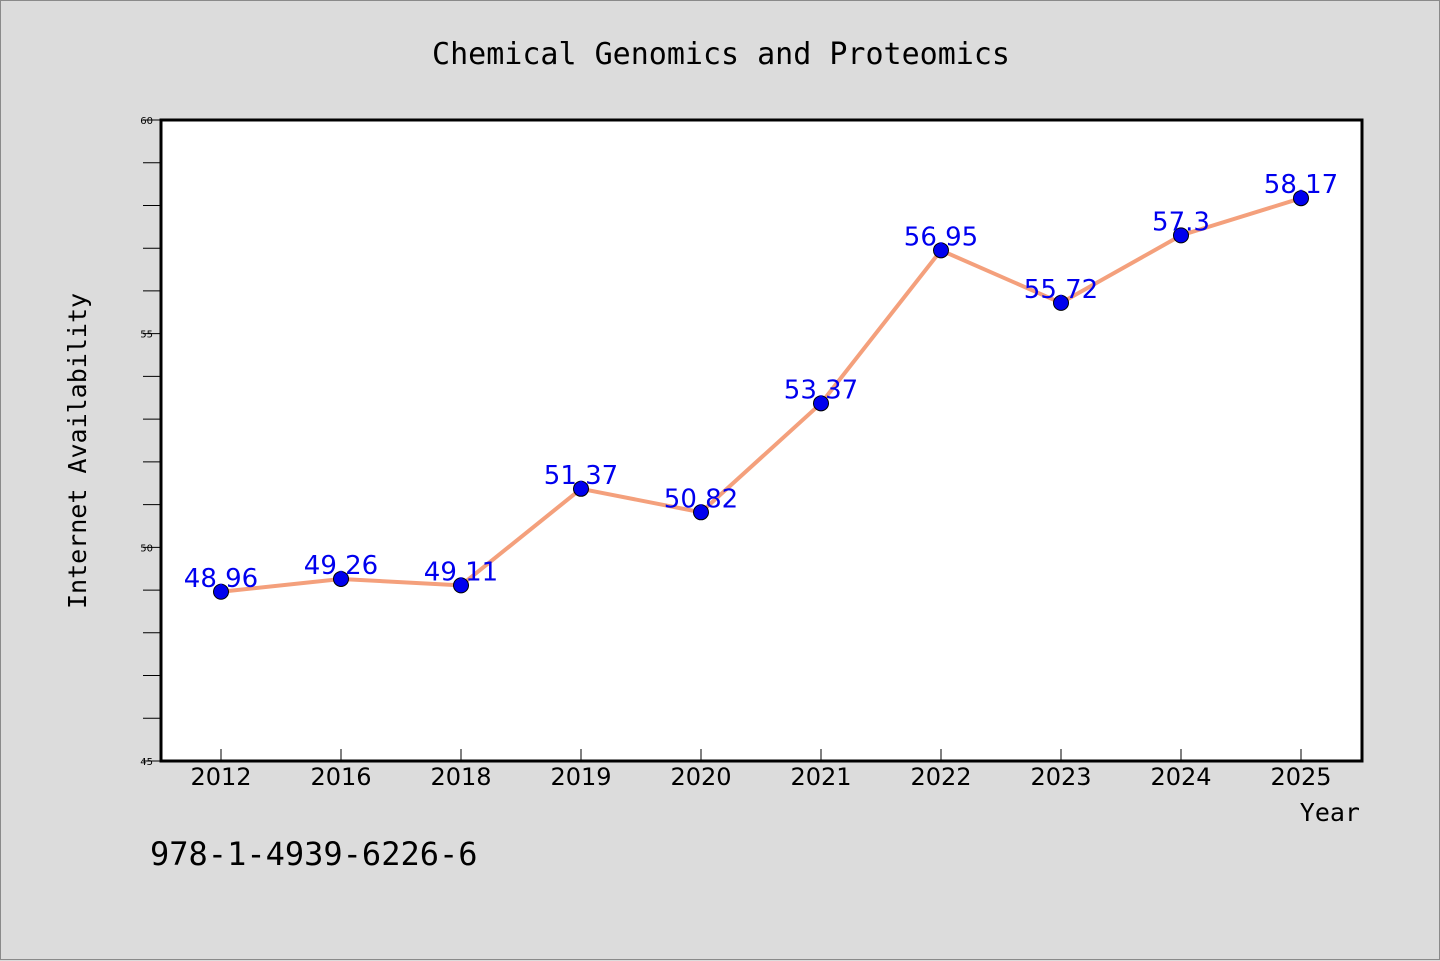 The height and width of the screenshot is (961, 1440). I want to click on isbn-footer: 978-1-4939-6226-6, so click(314, 854).